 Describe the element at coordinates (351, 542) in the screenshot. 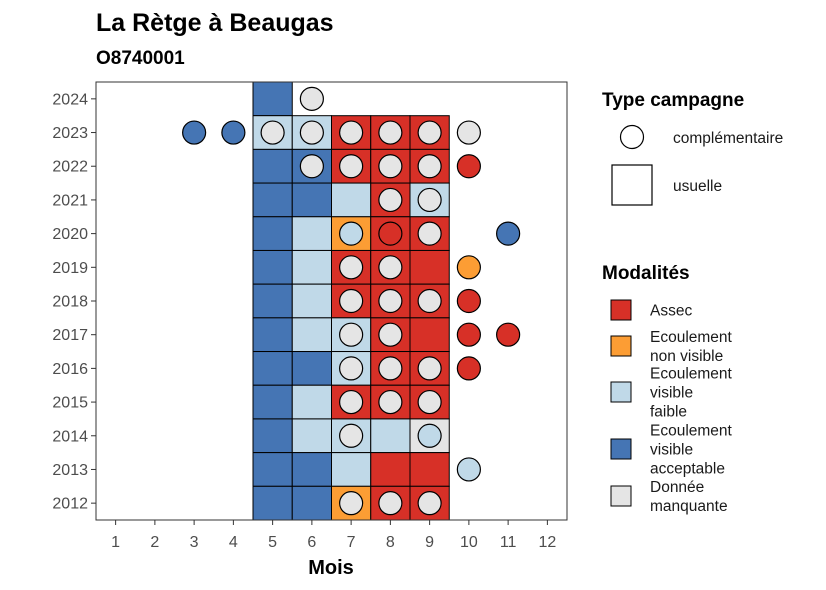

I see `x-tick-label-7: 7` at that location.